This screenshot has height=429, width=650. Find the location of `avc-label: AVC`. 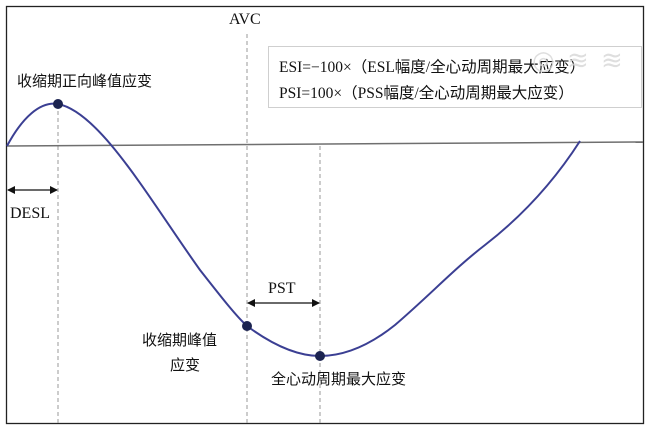

avc-label: AVC is located at coordinates (245, 19).